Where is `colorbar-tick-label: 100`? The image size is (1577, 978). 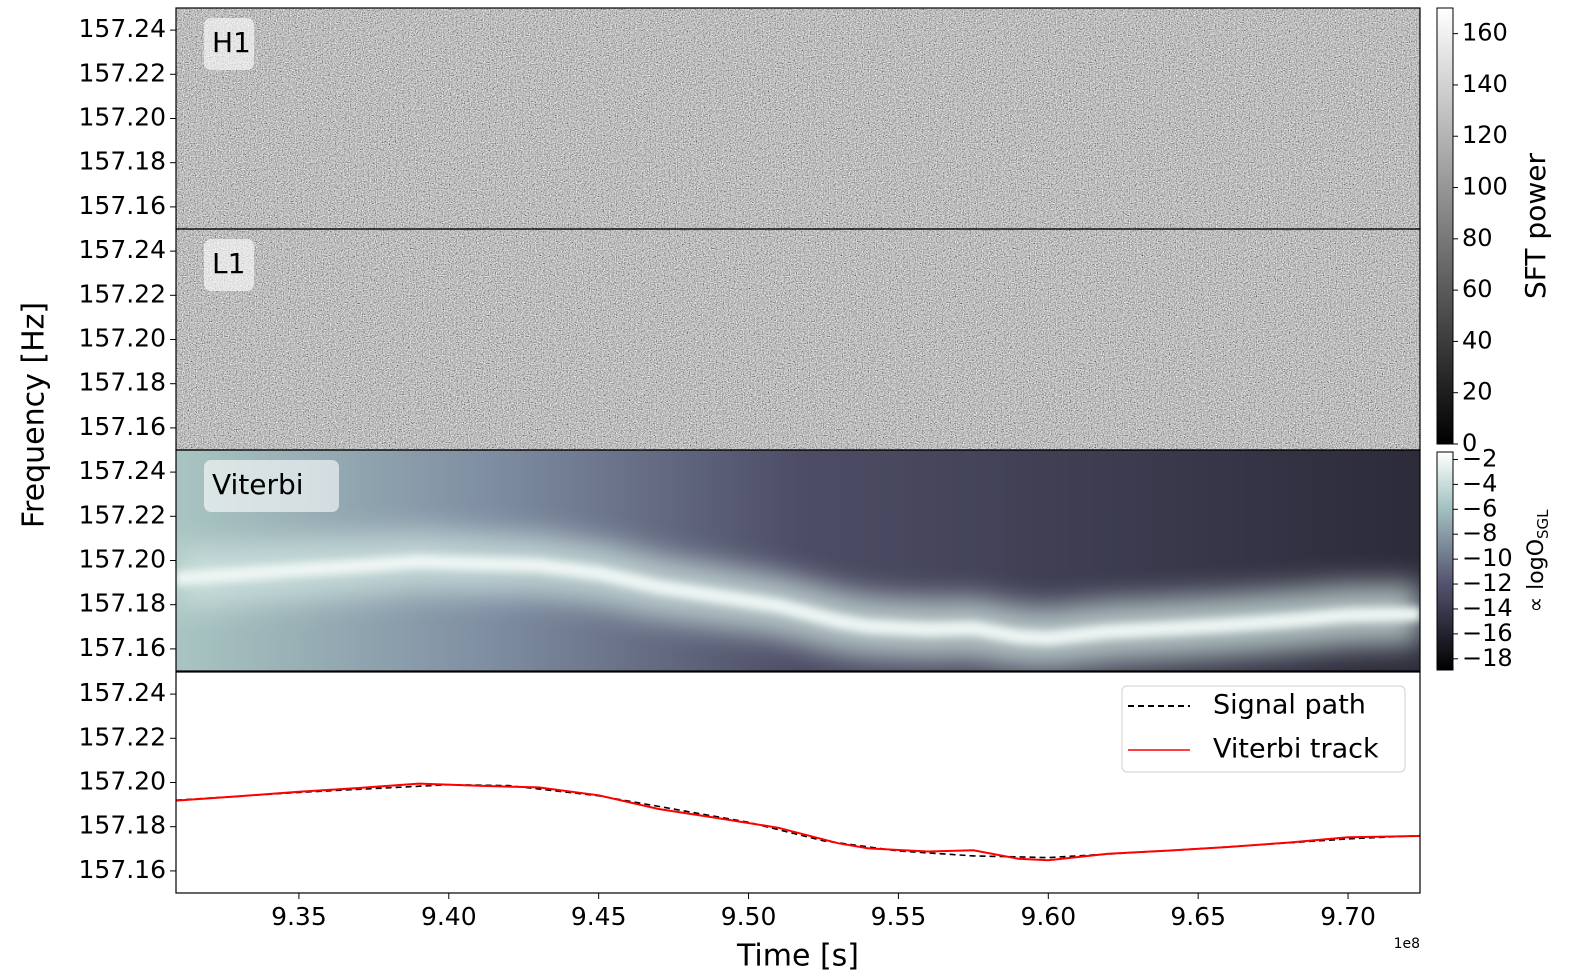
colorbar-tick-label: 100 is located at coordinates (1485, 187).